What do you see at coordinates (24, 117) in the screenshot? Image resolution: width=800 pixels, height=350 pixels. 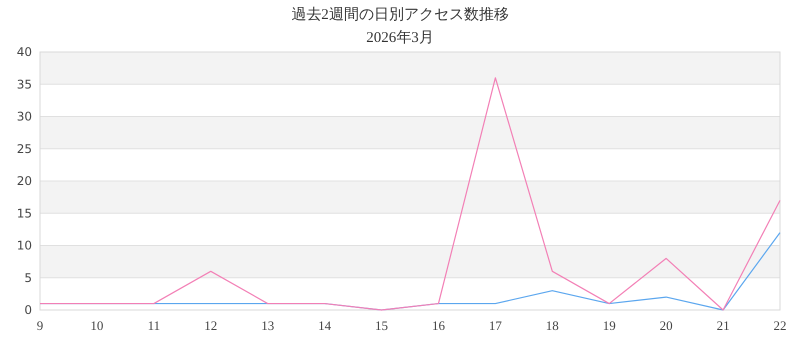 I see `y-tick-label: 30` at bounding box center [24, 117].